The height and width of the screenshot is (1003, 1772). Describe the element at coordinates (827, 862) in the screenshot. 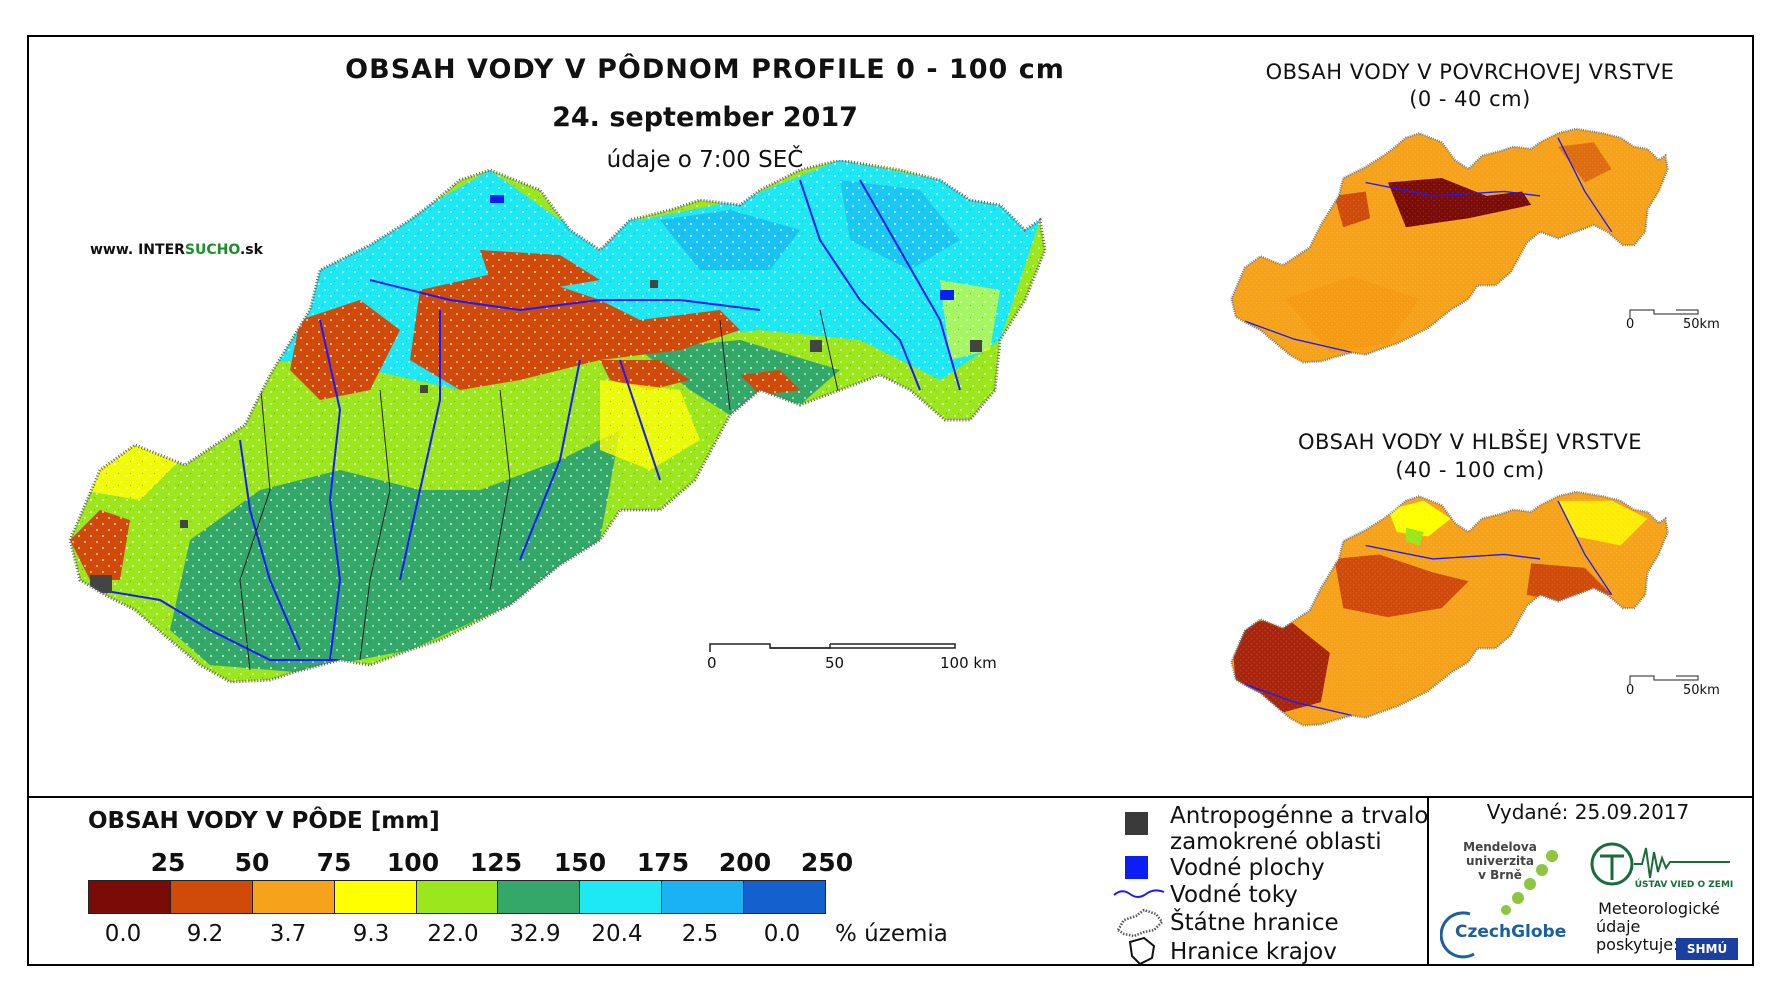

I see `legend-break-250: 250` at that location.